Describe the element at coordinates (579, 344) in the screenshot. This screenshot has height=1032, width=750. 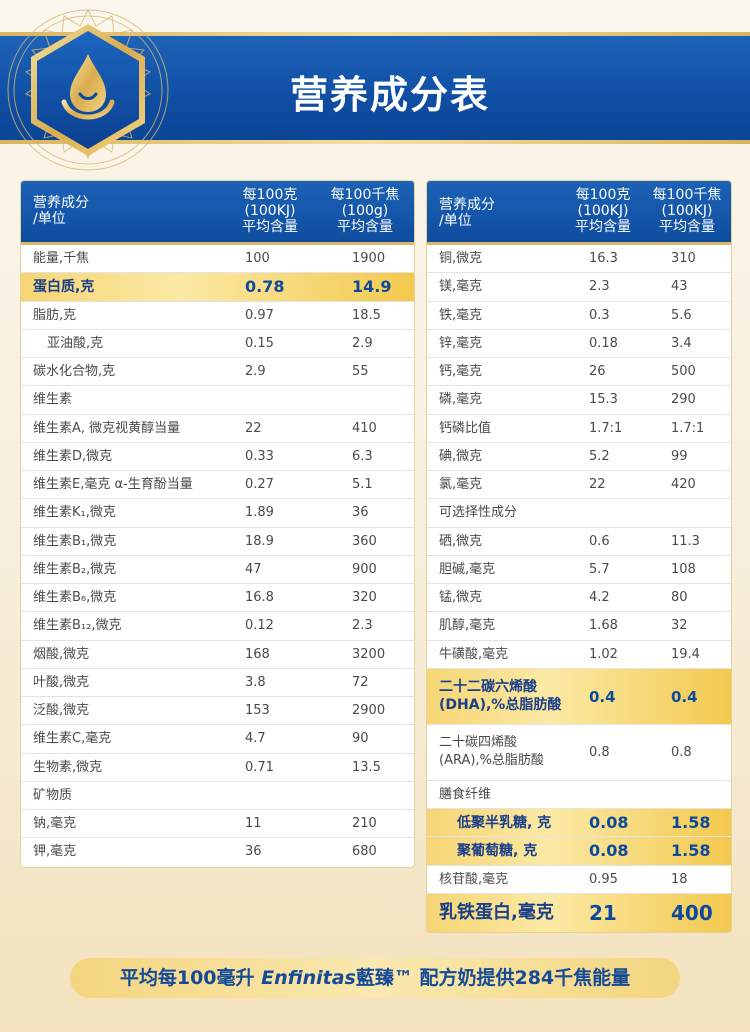
I see `table-row: 锌,毫克 0.18 3.4` at that location.